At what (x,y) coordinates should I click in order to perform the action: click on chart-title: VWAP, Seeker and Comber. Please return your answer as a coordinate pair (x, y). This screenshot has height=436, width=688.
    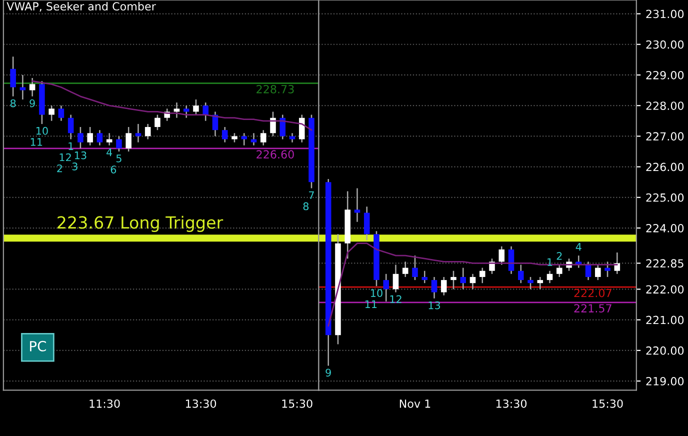
    Looking at the image, I should click on (81, 7).